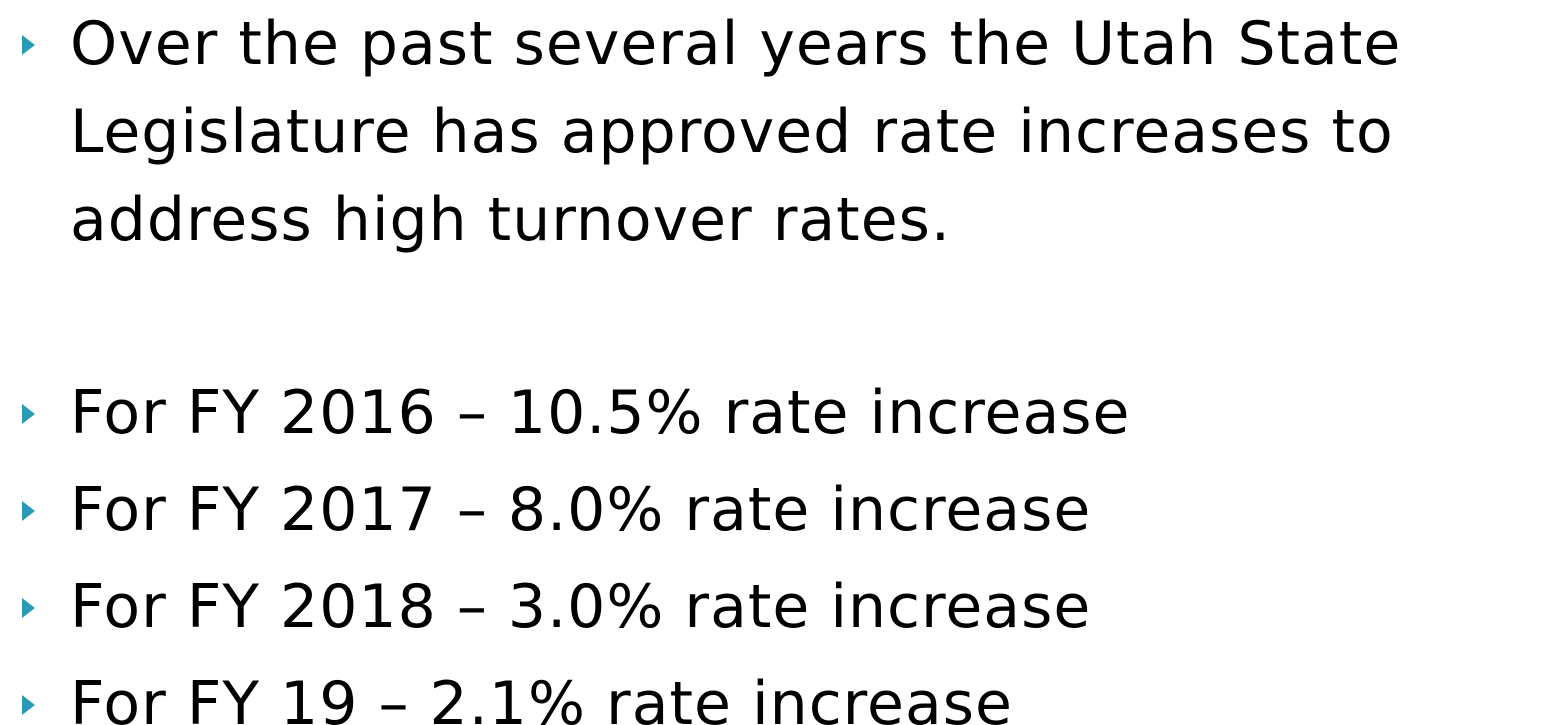  I want to click on bullet-text: For FY 2016 – 10.5% rate increase, so click(600, 413).